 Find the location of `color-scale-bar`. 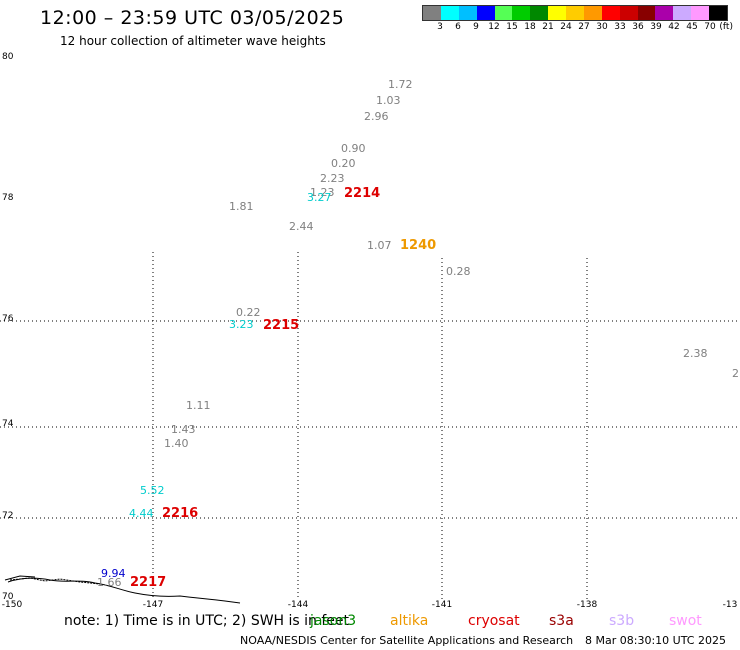

color-scale-bar is located at coordinates (575, 13).